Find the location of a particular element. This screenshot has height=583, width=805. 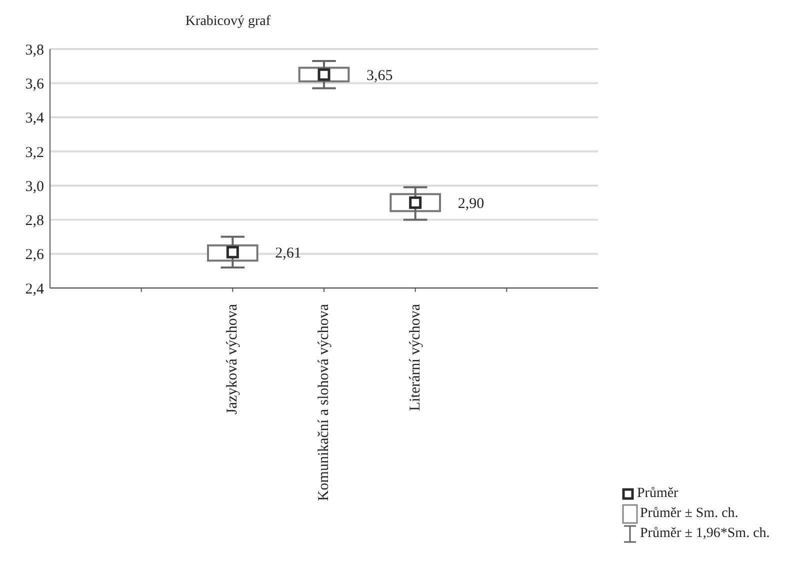

text: 2,90 is located at coordinates (471, 204).